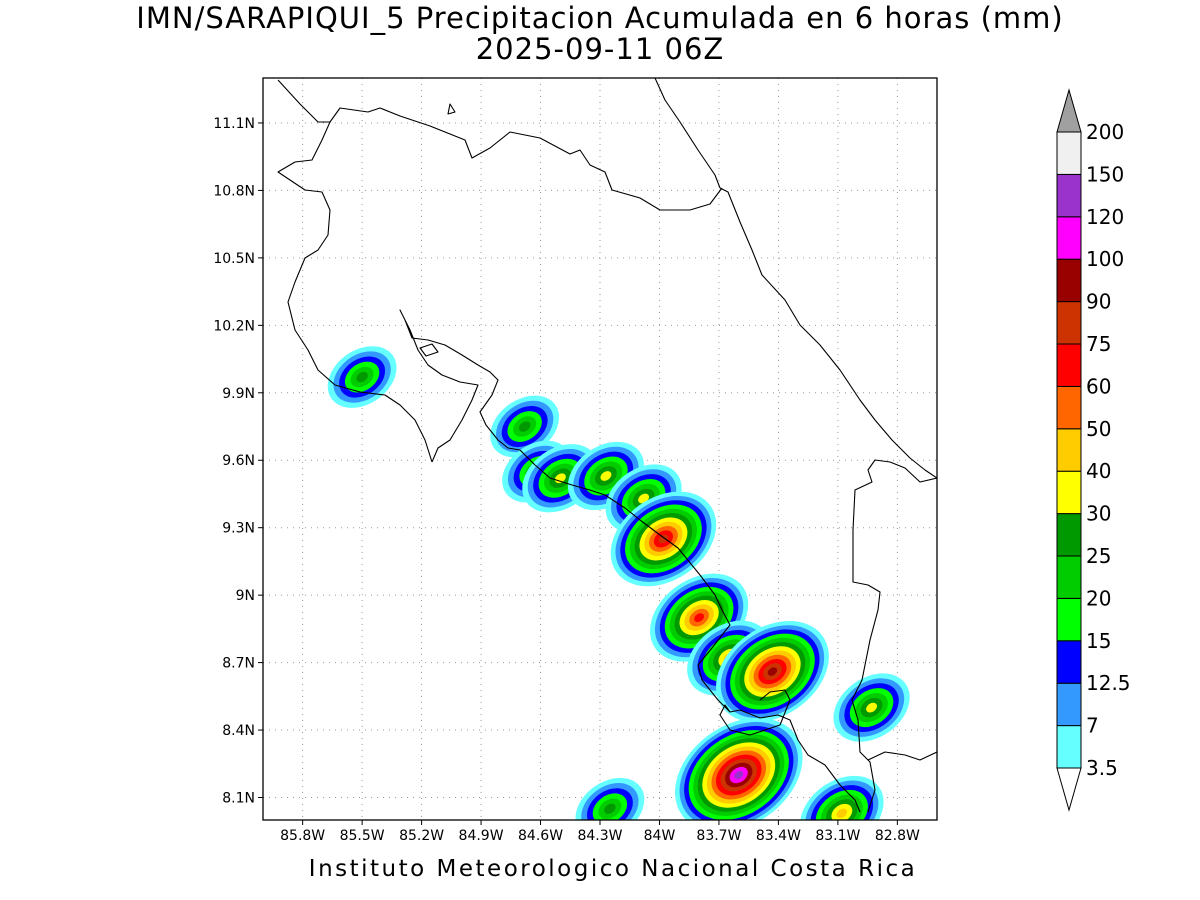 The width and height of the screenshot is (1200, 900). What do you see at coordinates (1098, 598) in the screenshot?
I see `colorbar-label-11: 20` at bounding box center [1098, 598].